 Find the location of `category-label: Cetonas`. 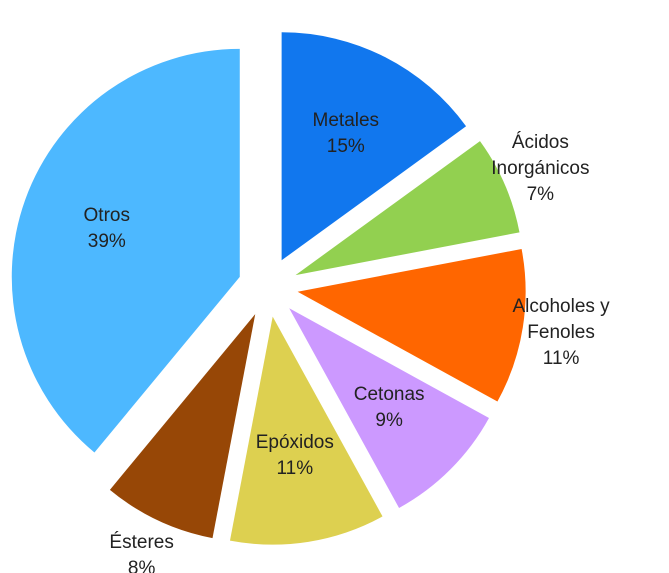

category-label: Cetonas is located at coordinates (389, 395).